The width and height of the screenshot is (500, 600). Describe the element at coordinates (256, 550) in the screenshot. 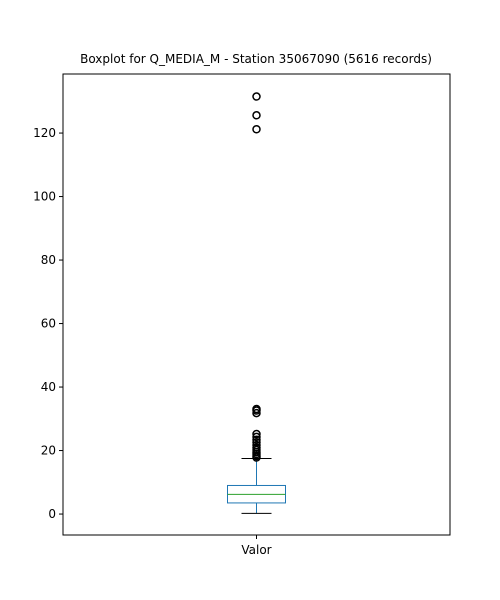

I see `x-tick-label: Valor` at that location.